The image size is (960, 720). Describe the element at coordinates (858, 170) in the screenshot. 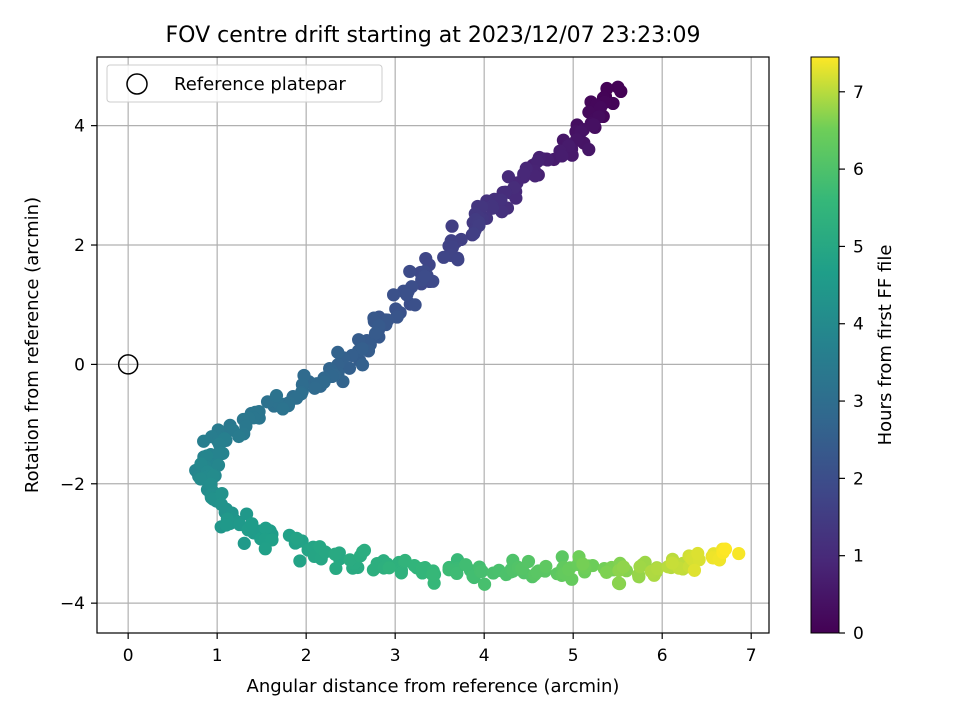

I see `colorbar-tick-label: 6` at that location.